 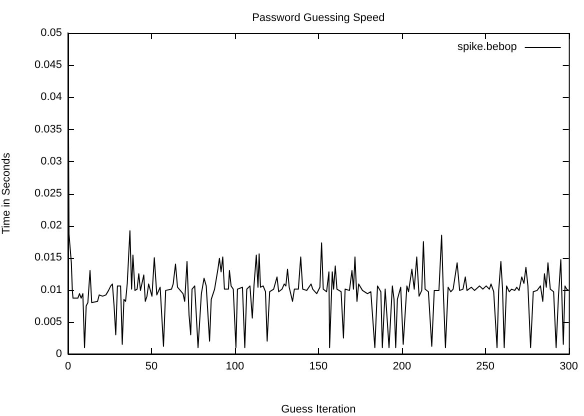 I want to click on x-tick-label: 250, so click(x=485, y=366).